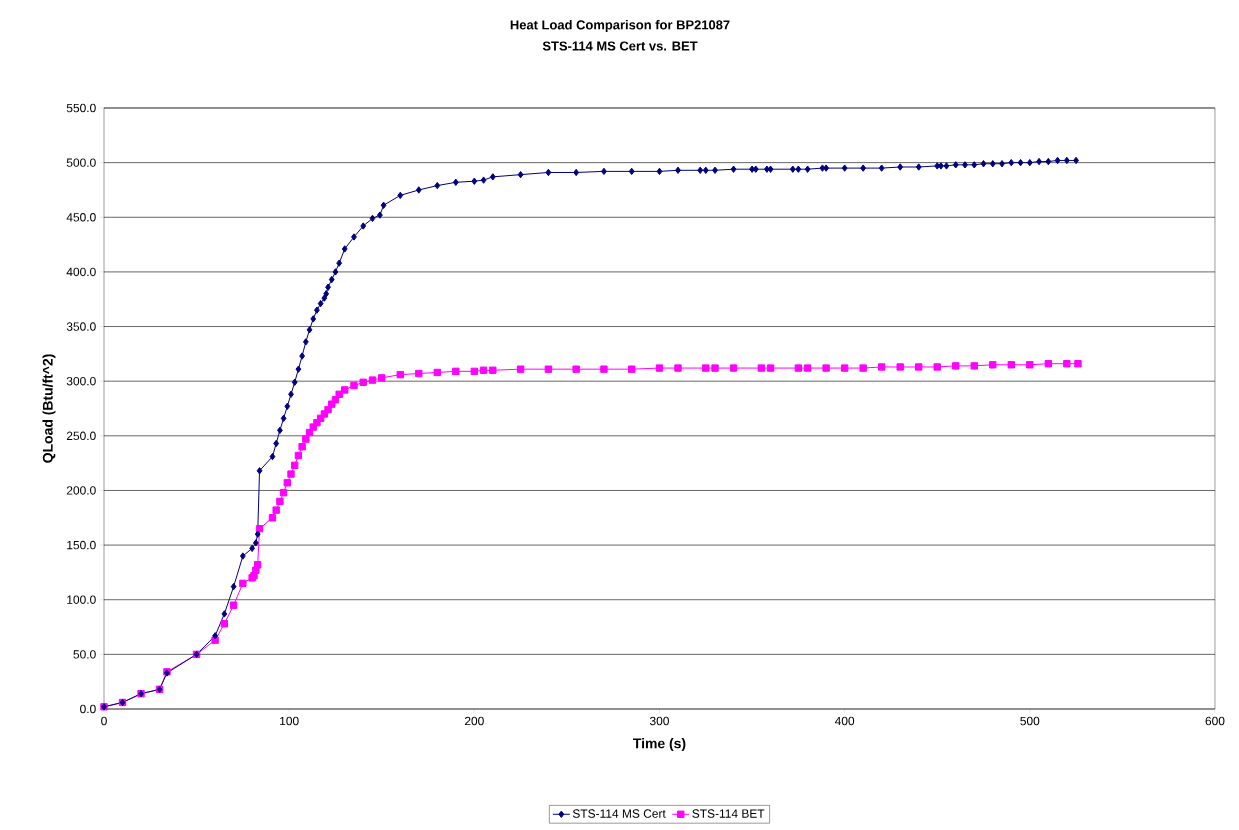 The image size is (1239, 830). What do you see at coordinates (1215, 721) in the screenshot?
I see `x-tick-label: 600` at bounding box center [1215, 721].